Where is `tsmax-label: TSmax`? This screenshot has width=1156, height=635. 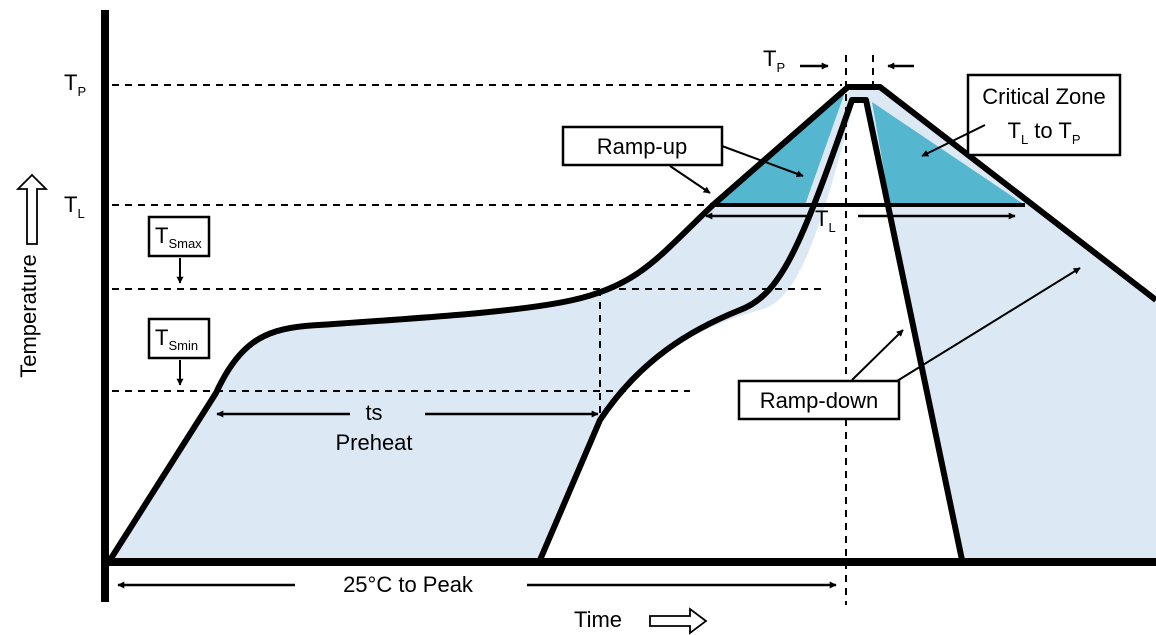 tsmax-label: TSmax is located at coordinates (178, 237).